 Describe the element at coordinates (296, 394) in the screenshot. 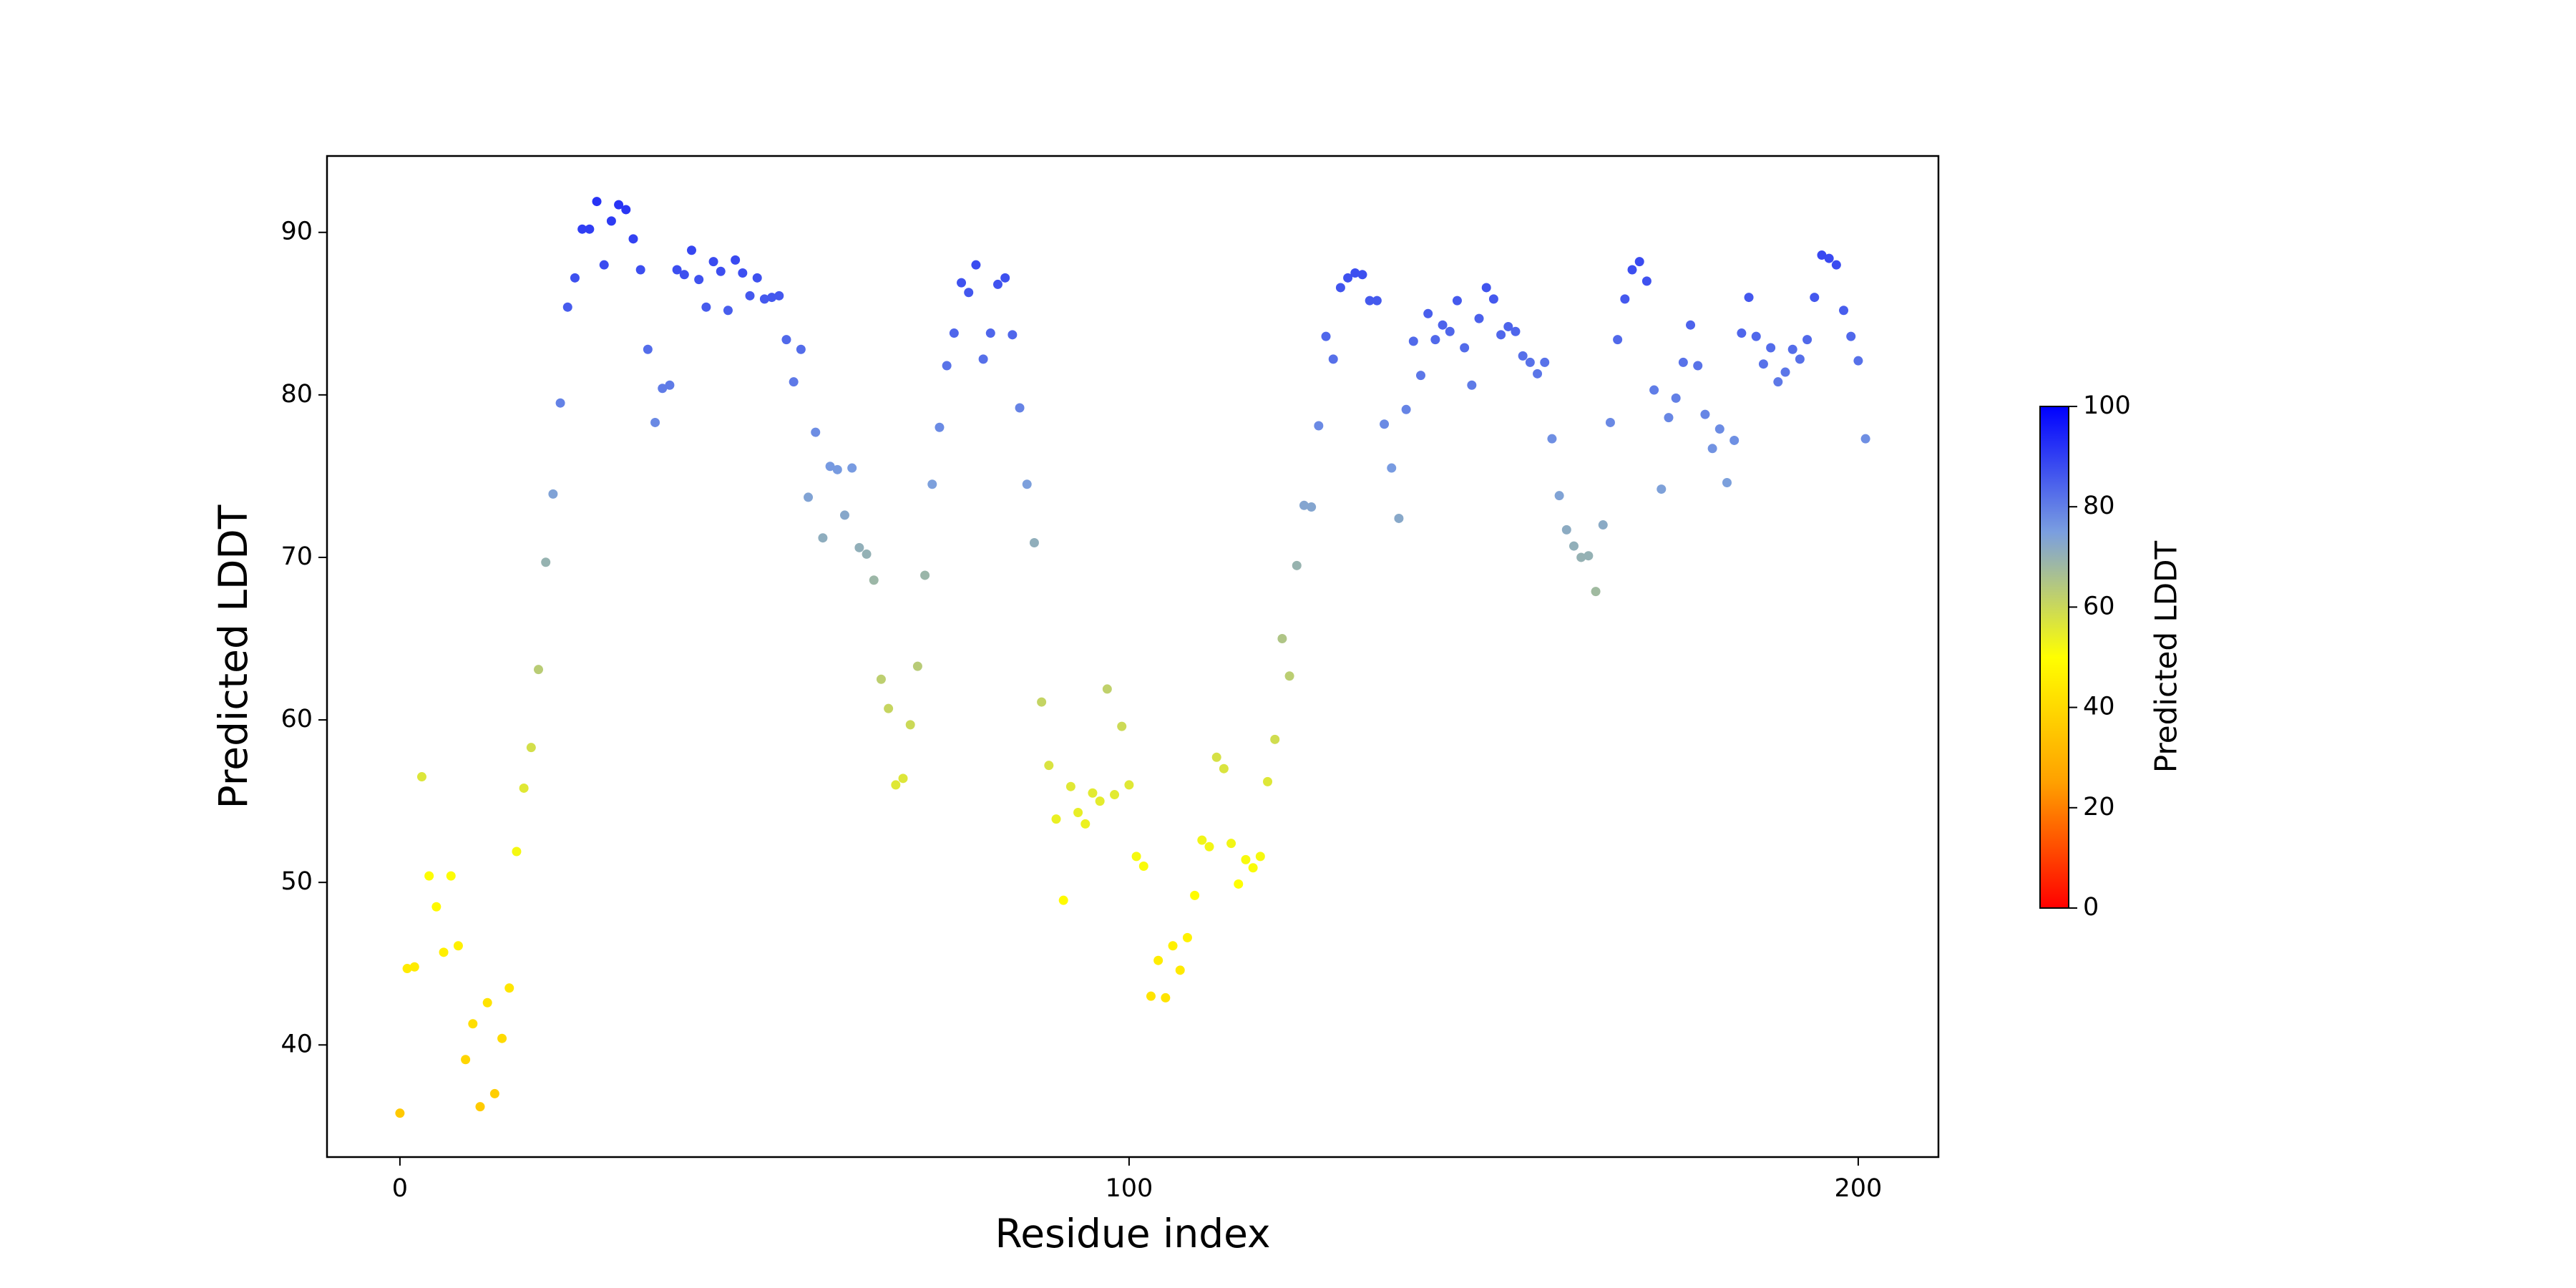

I see `y-tick-label: 80` at that location.